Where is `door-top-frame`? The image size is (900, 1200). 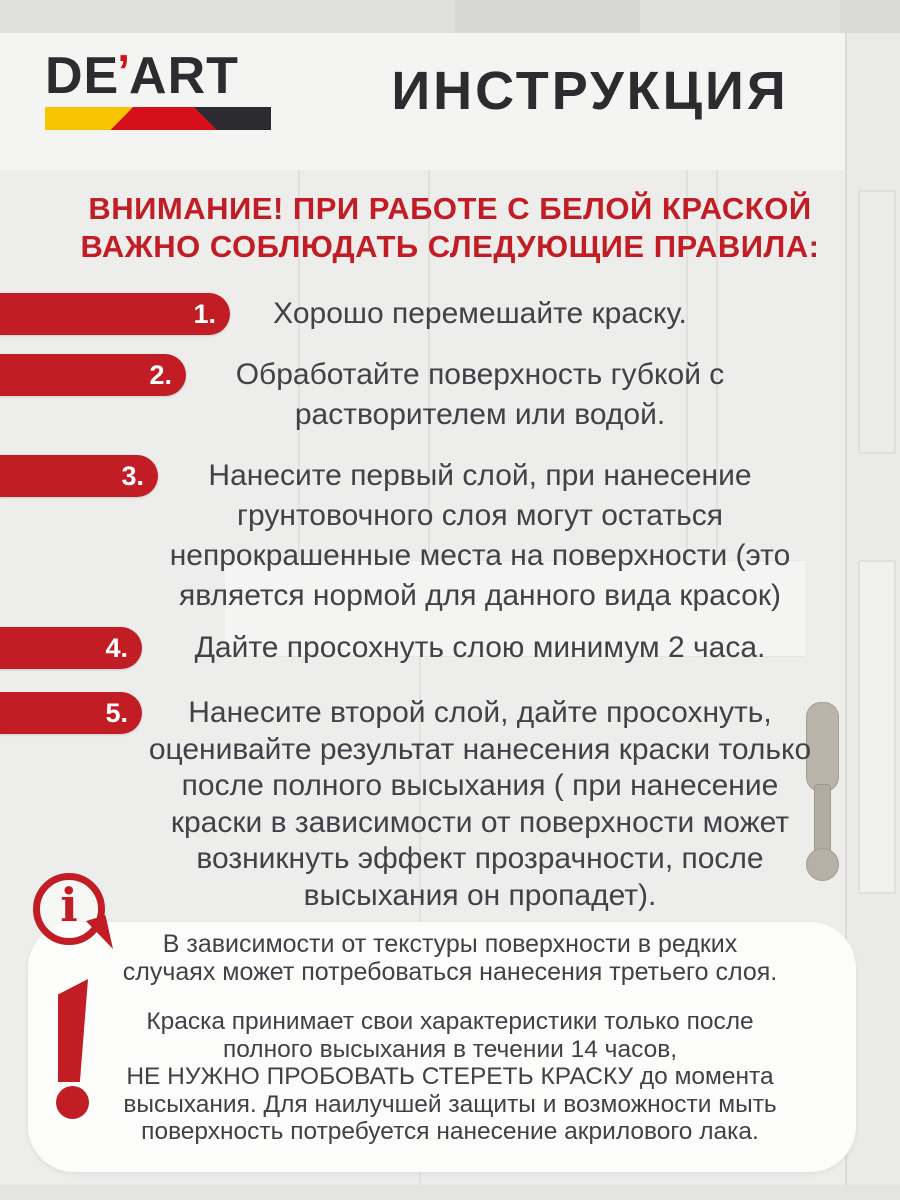
door-top-frame is located at coordinates (450, 16).